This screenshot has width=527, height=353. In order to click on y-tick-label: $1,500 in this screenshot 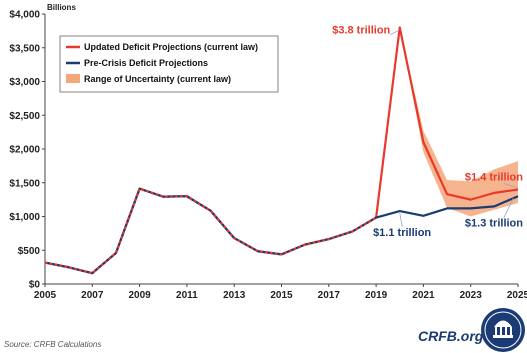, I will do `click(24, 183)`.